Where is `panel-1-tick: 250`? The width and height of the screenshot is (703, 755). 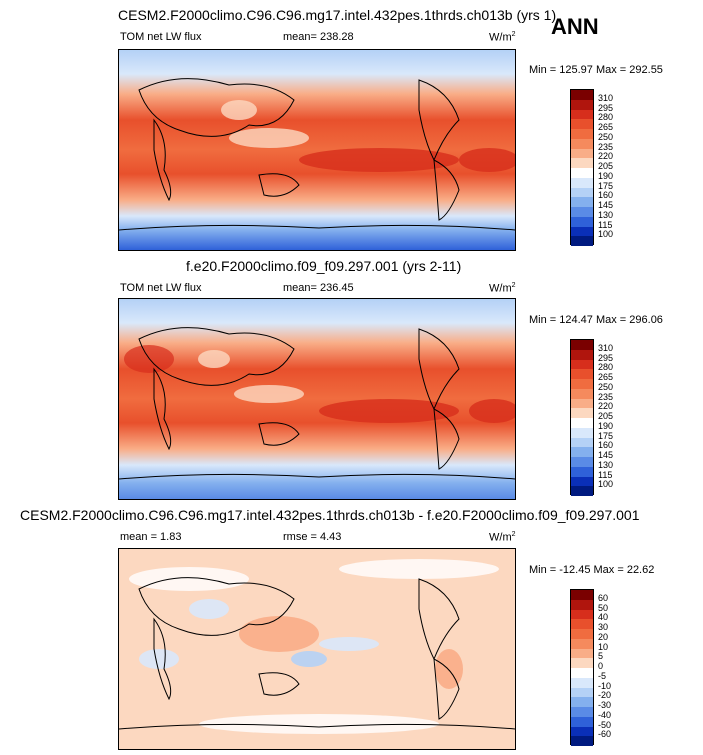
panel-1-tick: 250 is located at coordinates (606, 137).